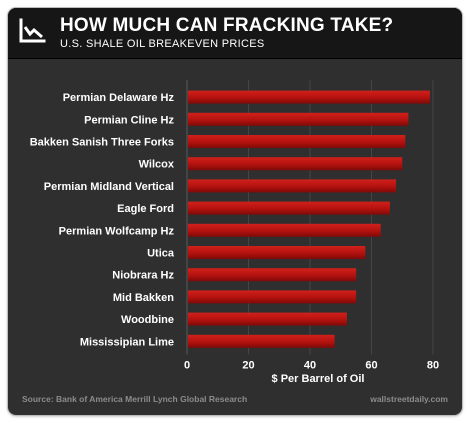 Image resolution: width=470 pixels, height=423 pixels. Describe the element at coordinates (162, 44) in the screenshot. I see `chart-subtitle: U.S. SHALE OIL BREAKEVEN PRICES` at that location.